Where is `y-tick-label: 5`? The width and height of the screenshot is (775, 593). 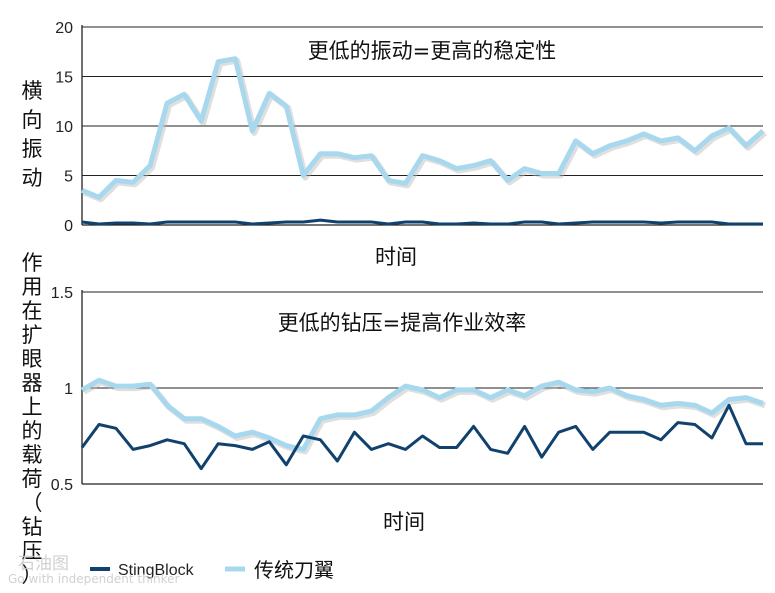
y-tick-label: 5 is located at coordinates (68, 177).